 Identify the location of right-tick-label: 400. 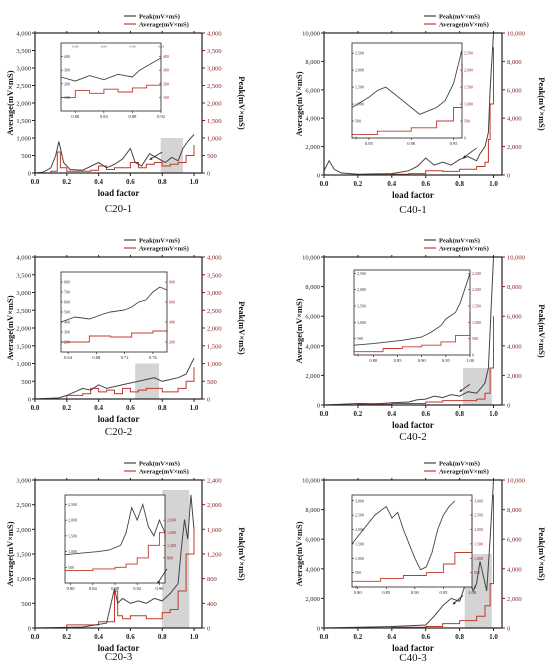
(212, 604).